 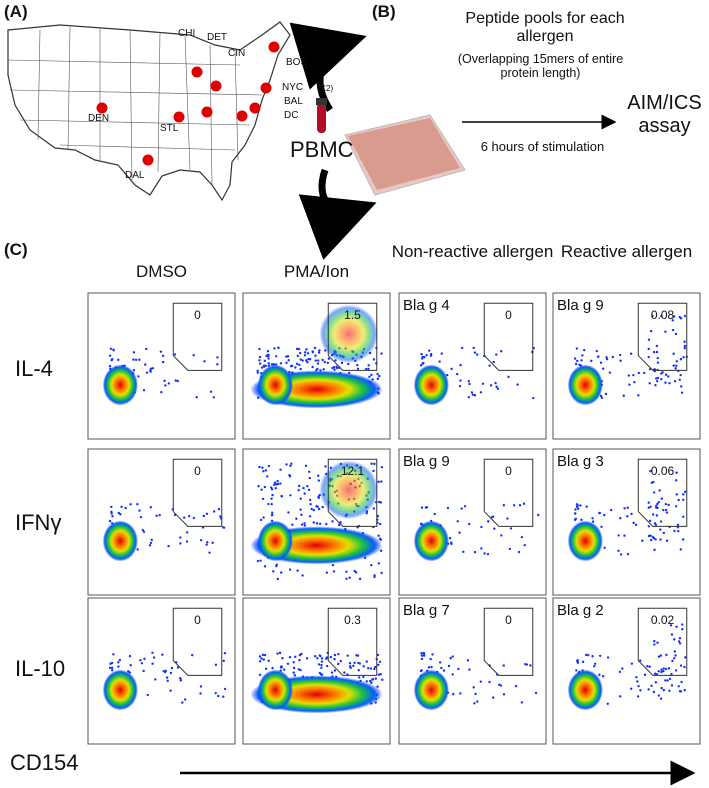 What do you see at coordinates (179, 117) in the screenshot?
I see `city-dot` at bounding box center [179, 117].